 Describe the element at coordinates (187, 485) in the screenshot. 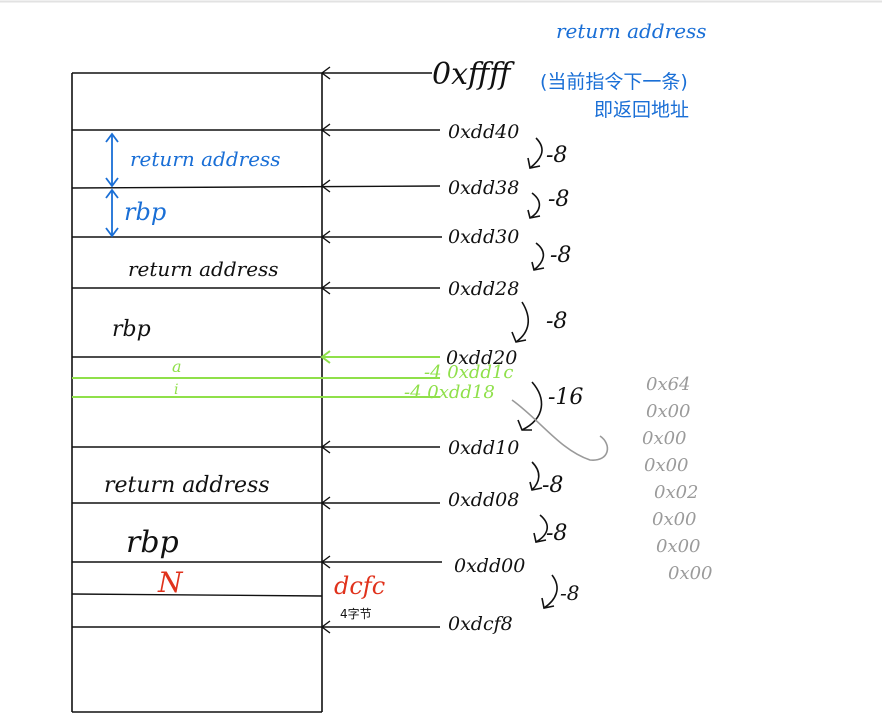

I see `cell-return-address-3: return address` at that location.